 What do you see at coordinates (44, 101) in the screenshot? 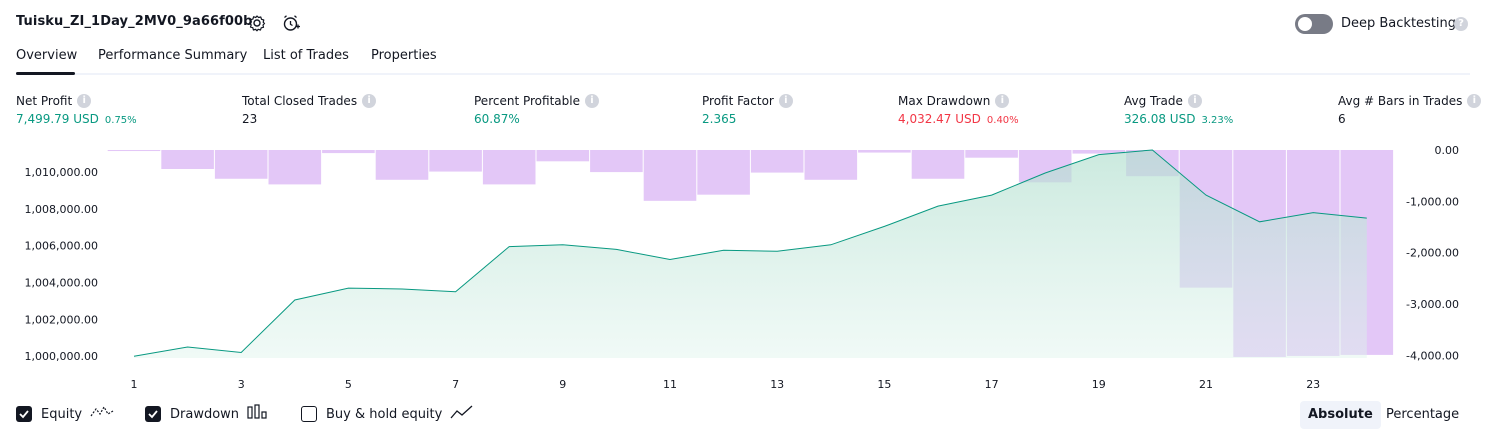
I see `metric-label: Net Profit` at bounding box center [44, 101].